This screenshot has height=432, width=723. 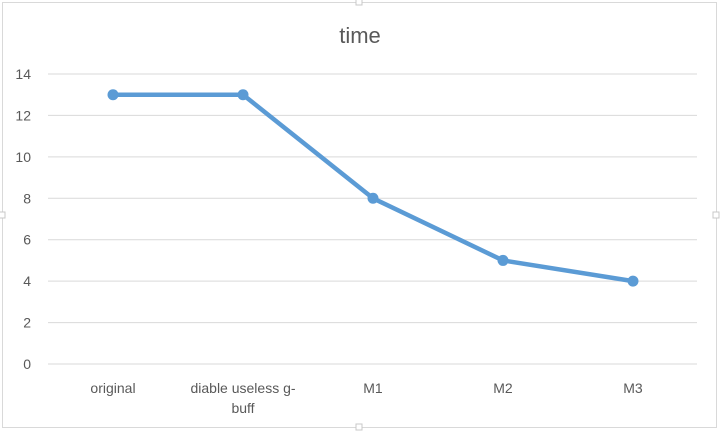 What do you see at coordinates (359, 3) in the screenshot?
I see `resize-handle-top` at bounding box center [359, 3].